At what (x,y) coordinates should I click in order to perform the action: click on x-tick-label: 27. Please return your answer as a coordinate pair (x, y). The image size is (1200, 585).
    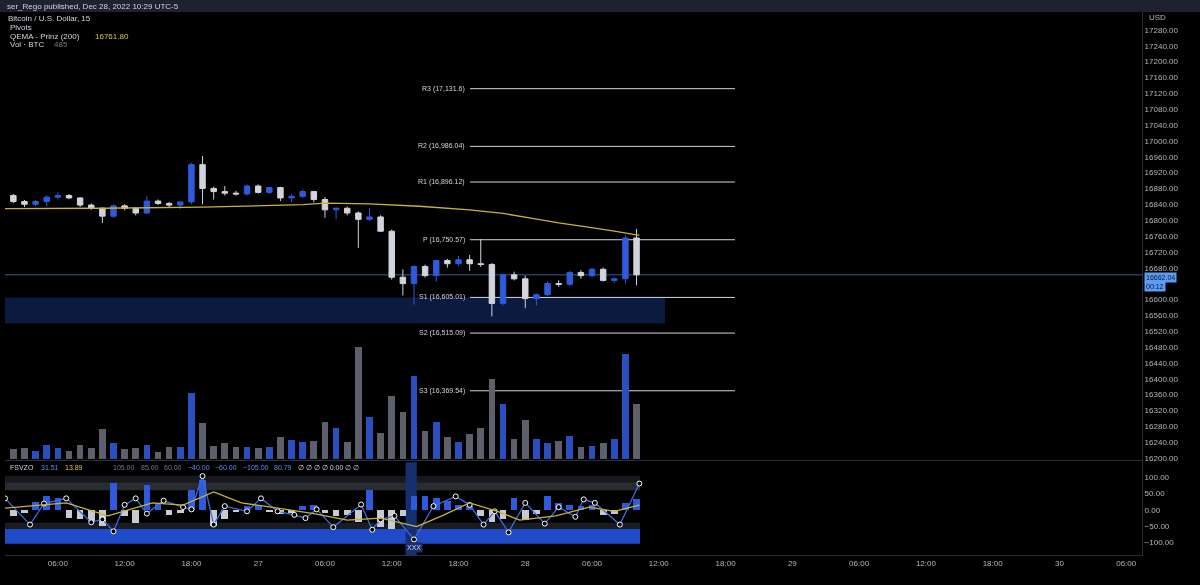
    Looking at the image, I should click on (258, 563).